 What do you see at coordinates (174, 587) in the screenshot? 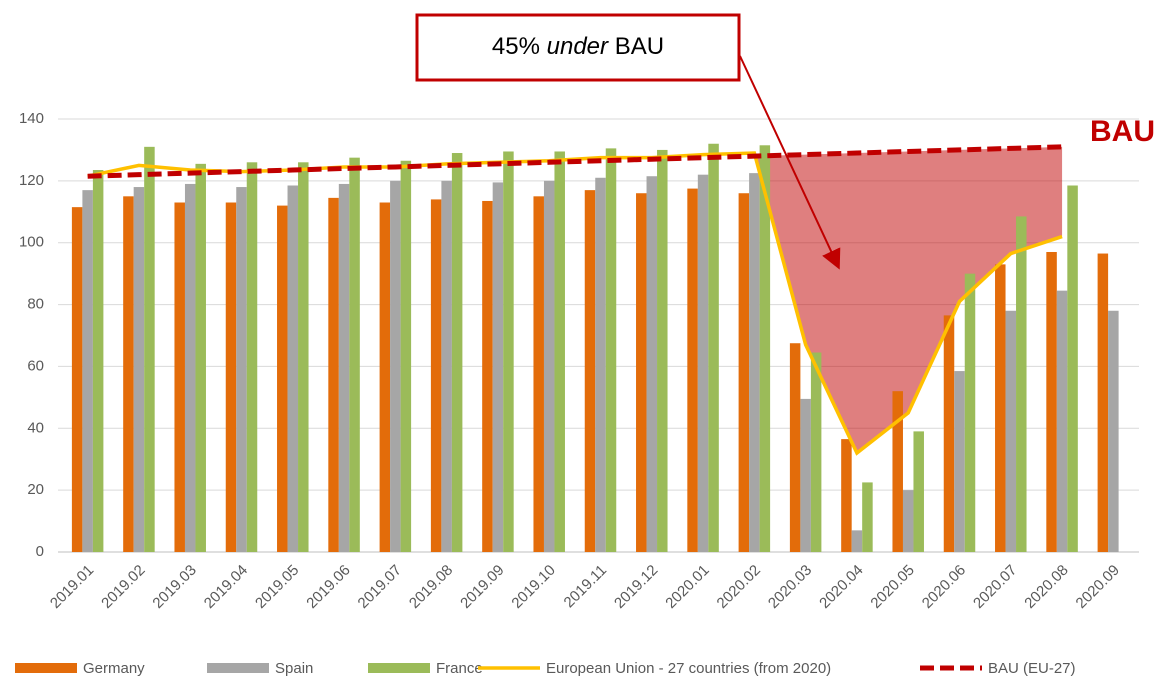
I see `x-tick-label: 2019.03` at bounding box center [174, 587].